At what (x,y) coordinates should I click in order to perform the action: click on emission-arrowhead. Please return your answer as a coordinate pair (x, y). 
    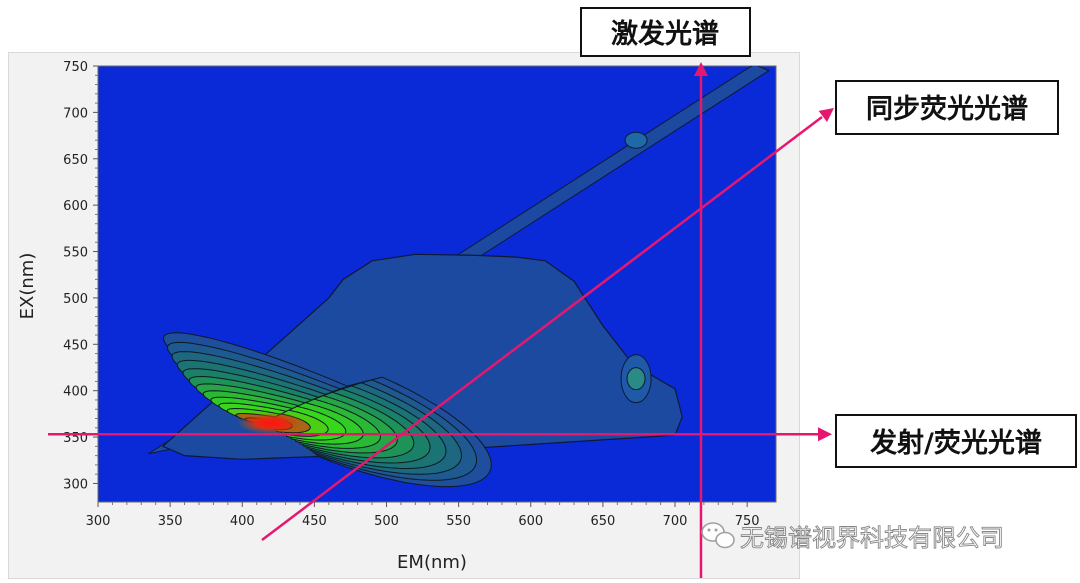
    Looking at the image, I should click on (825, 434).